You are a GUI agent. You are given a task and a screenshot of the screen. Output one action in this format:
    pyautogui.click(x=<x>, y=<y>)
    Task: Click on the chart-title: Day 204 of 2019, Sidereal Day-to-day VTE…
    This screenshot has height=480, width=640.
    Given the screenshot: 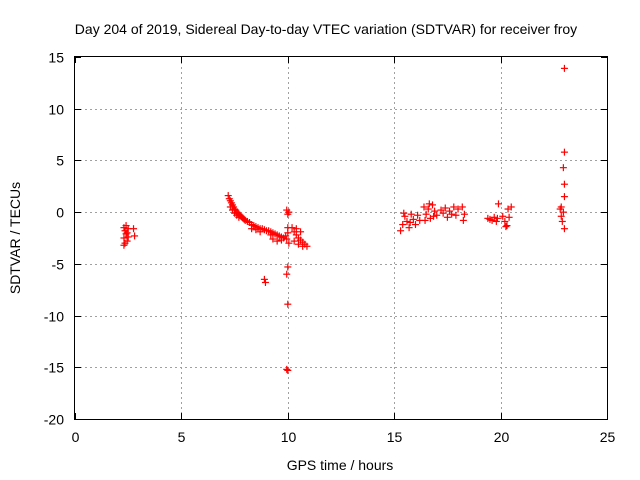 What is the action you would take?
    pyautogui.click(x=326, y=29)
    